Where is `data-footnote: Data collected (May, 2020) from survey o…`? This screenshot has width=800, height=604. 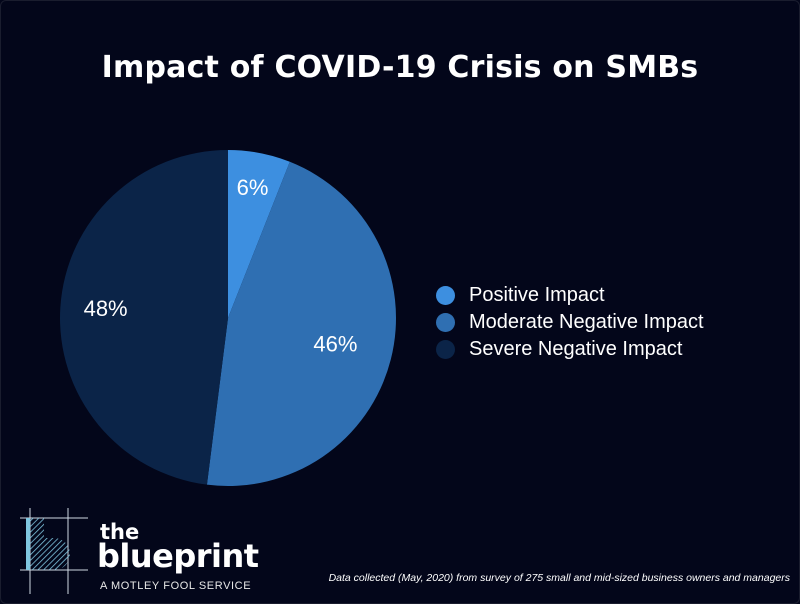 data-footnote: Data collected (May, 2020) from survey o… is located at coordinates (559, 578).